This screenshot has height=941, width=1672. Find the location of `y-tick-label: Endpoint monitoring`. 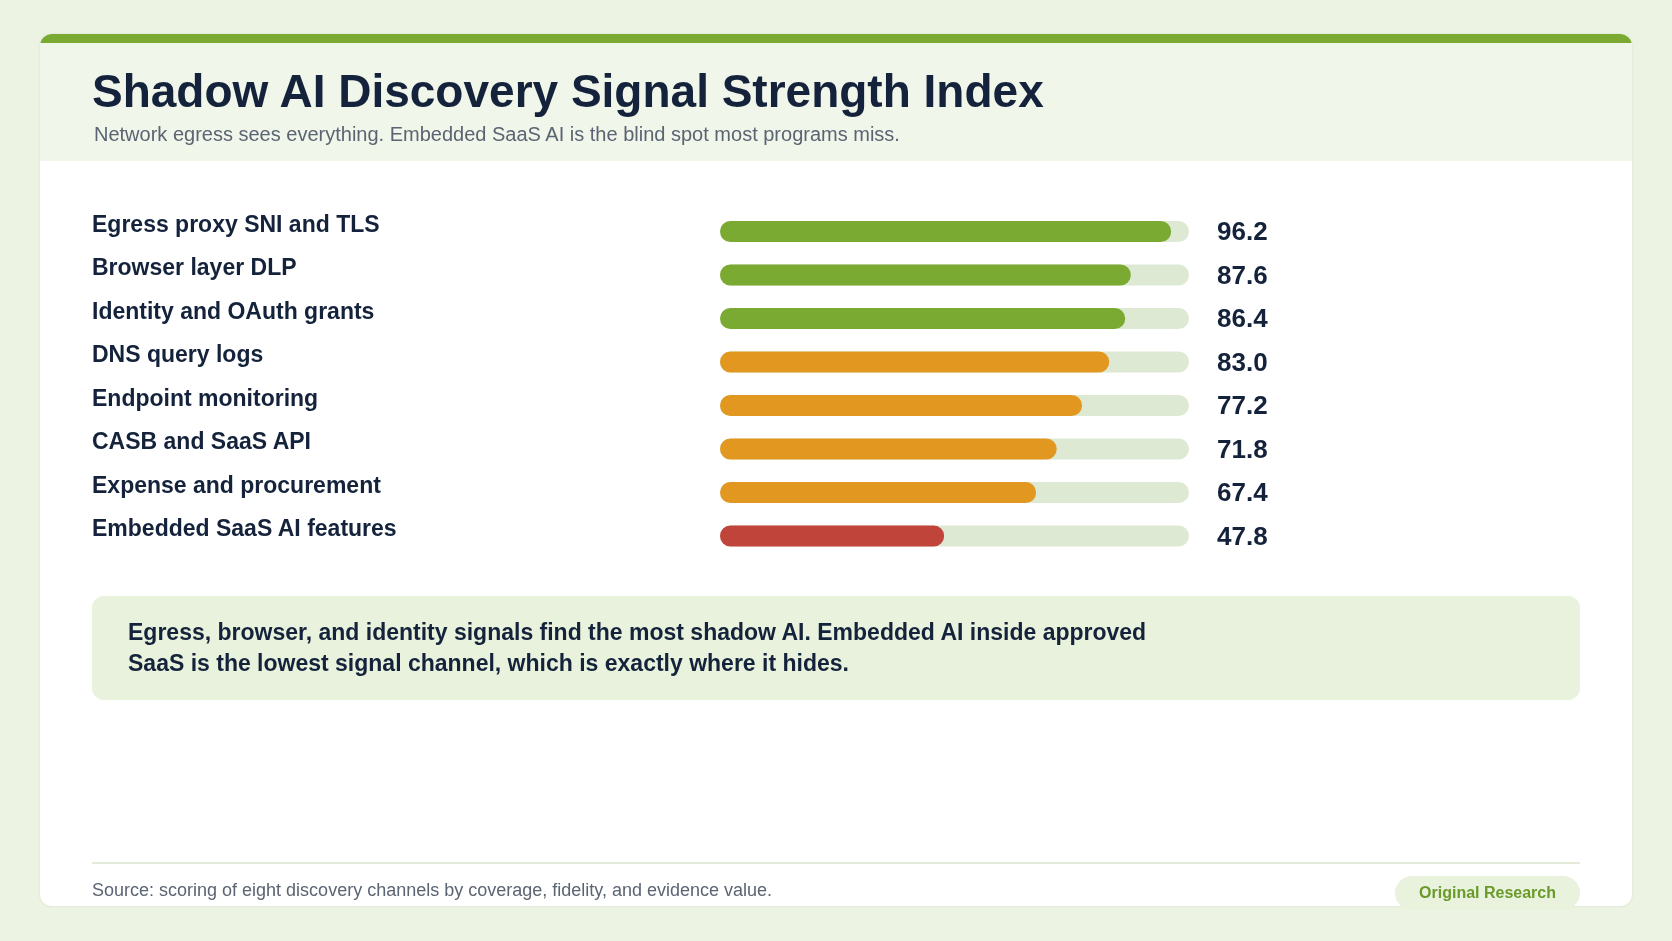

y-tick-label: Endpoint monitoring is located at coordinates (205, 397).